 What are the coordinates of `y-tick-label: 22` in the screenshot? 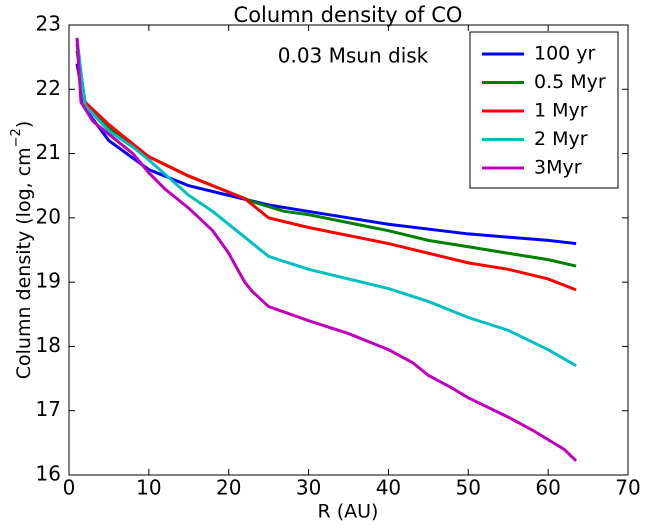 It's located at (48, 88).